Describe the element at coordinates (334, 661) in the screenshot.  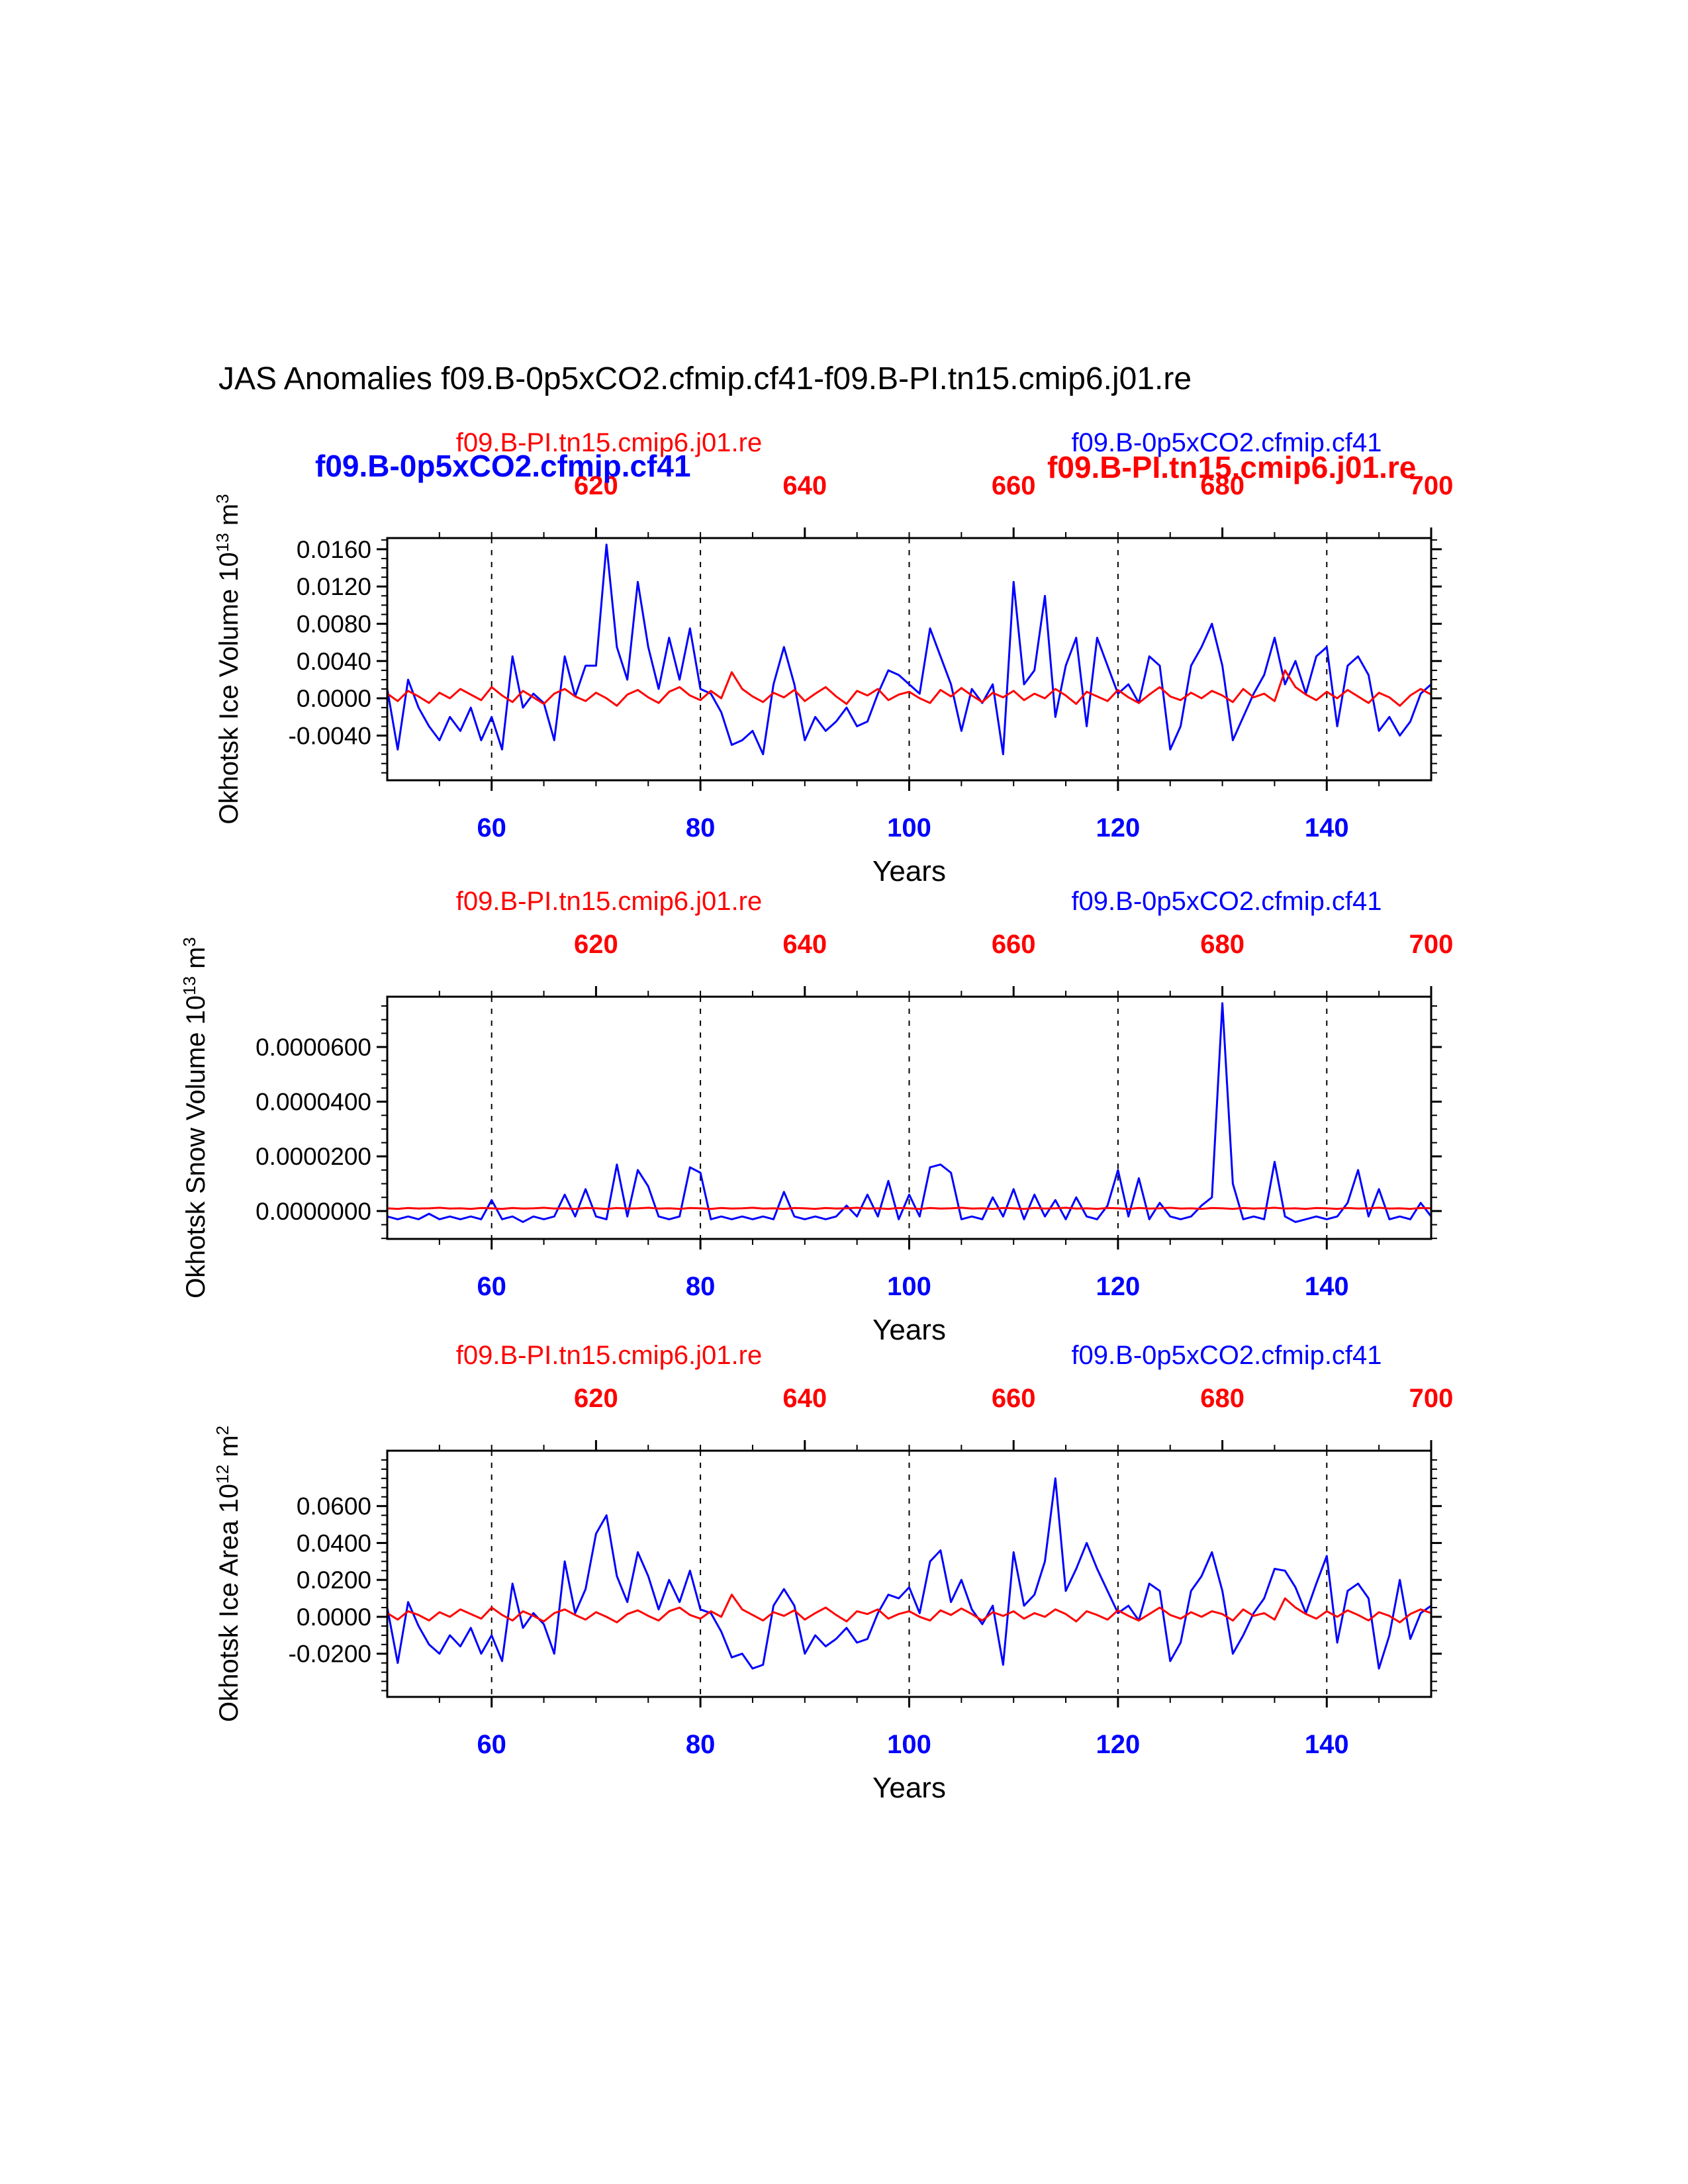
I see `y-tick-label: 0.0040` at that location.